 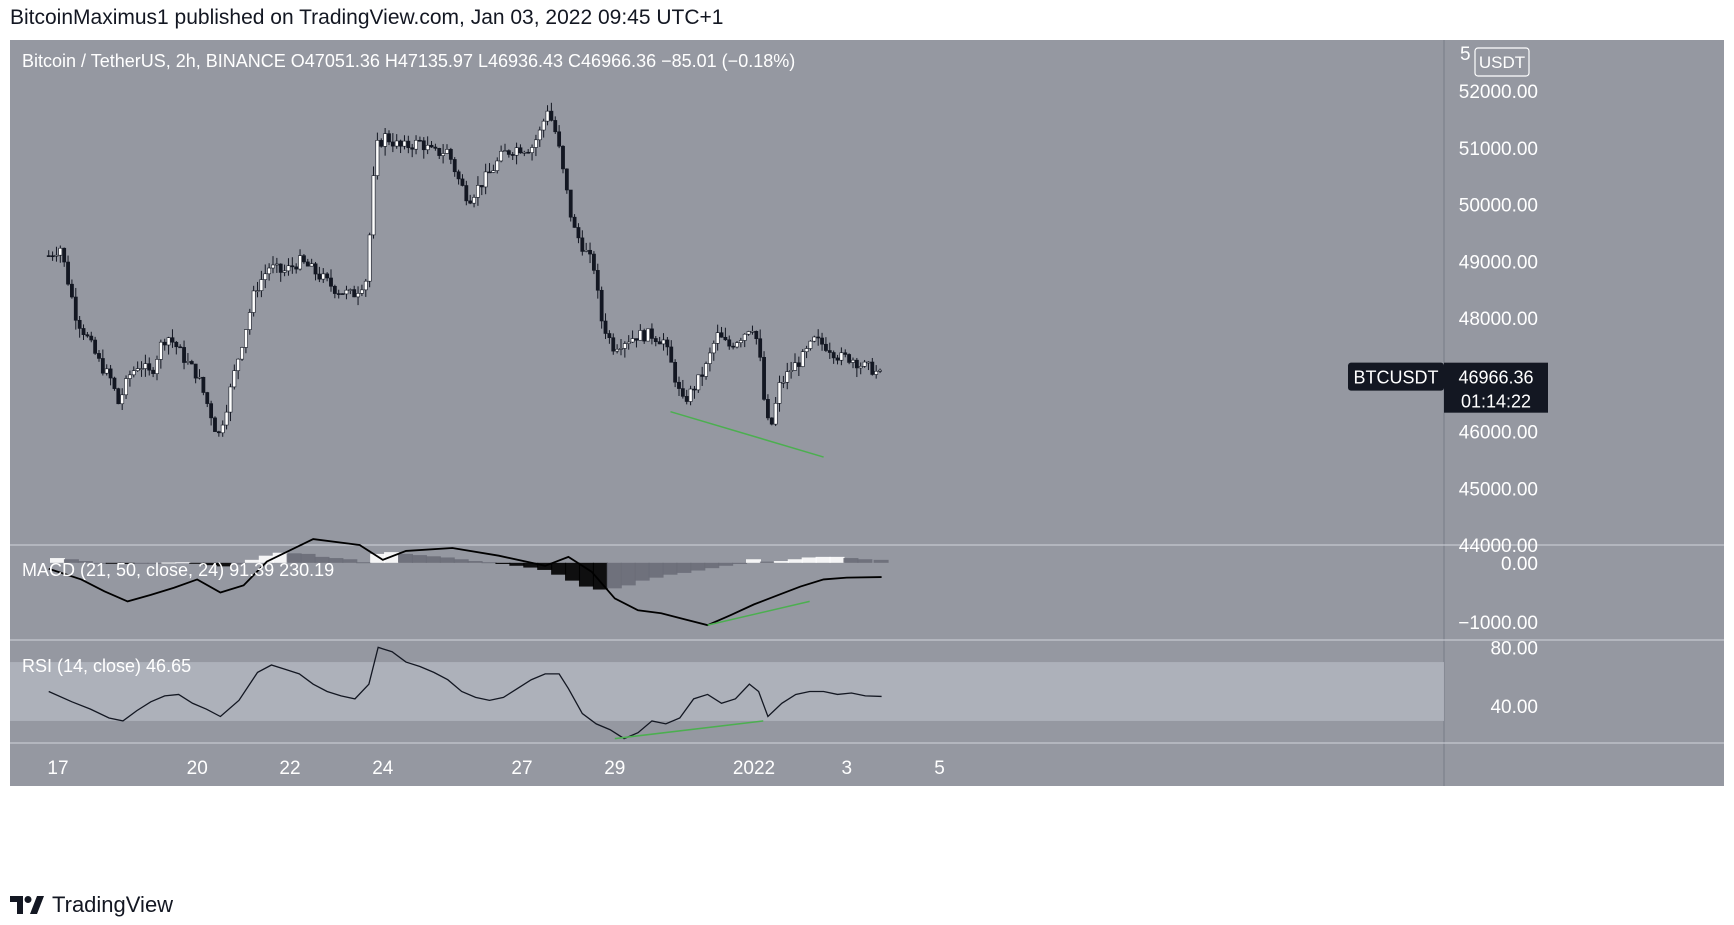 What do you see at coordinates (465, 582) in the screenshot?
I see `macd-line` at bounding box center [465, 582].